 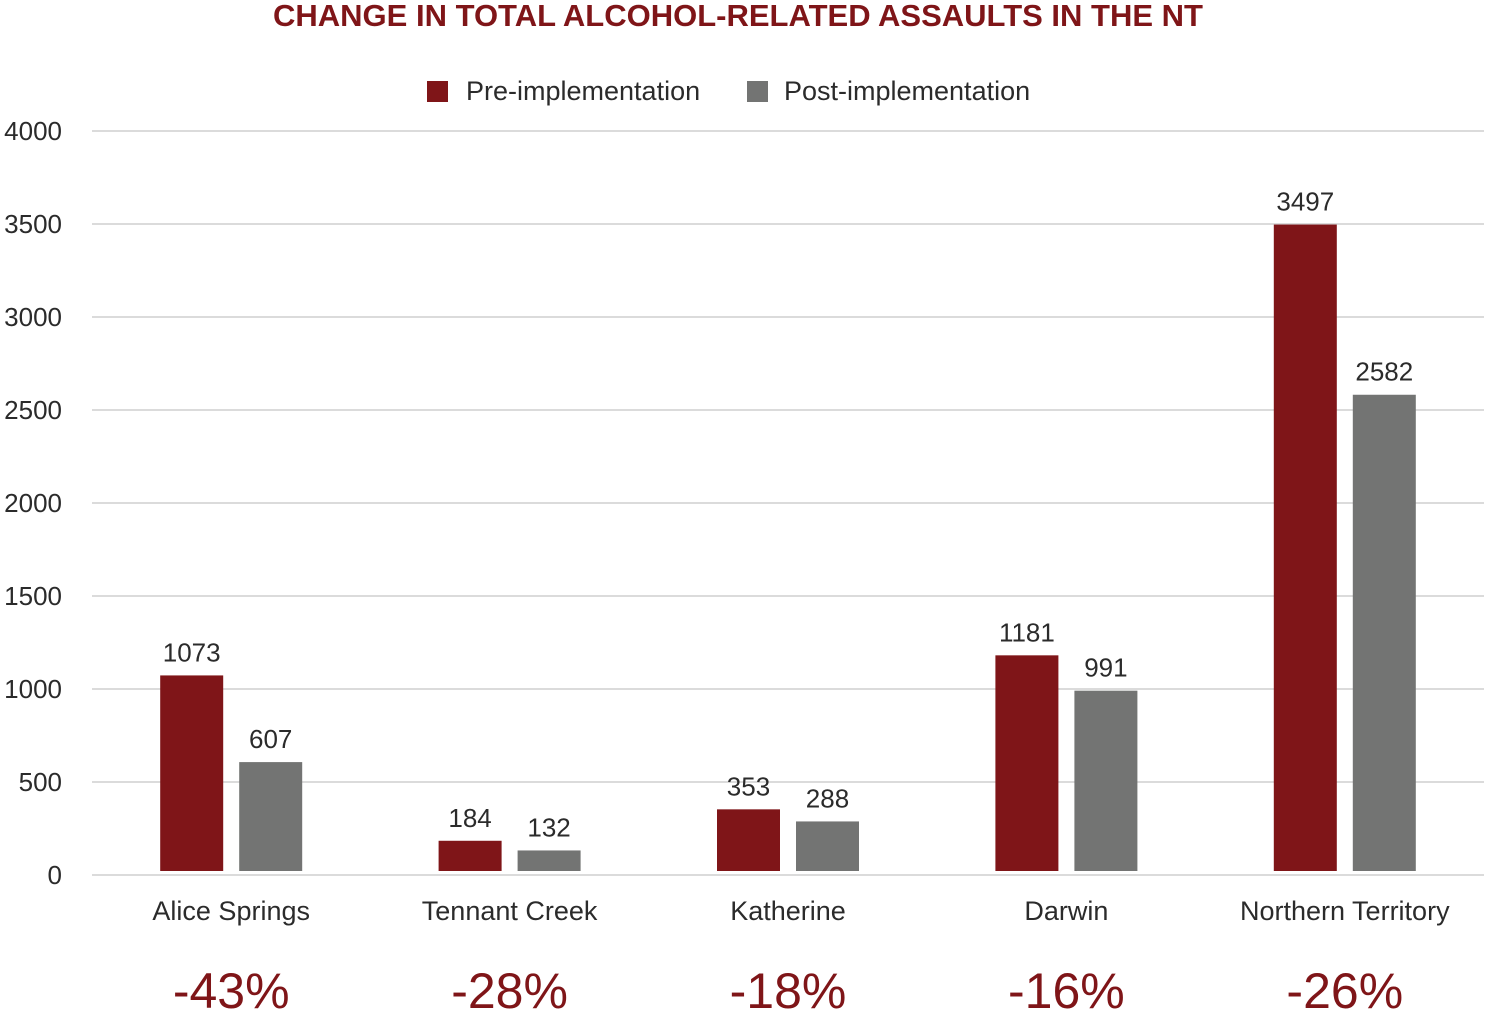 What do you see at coordinates (757, 91) in the screenshot?
I see `legend-swatch-post` at bounding box center [757, 91].